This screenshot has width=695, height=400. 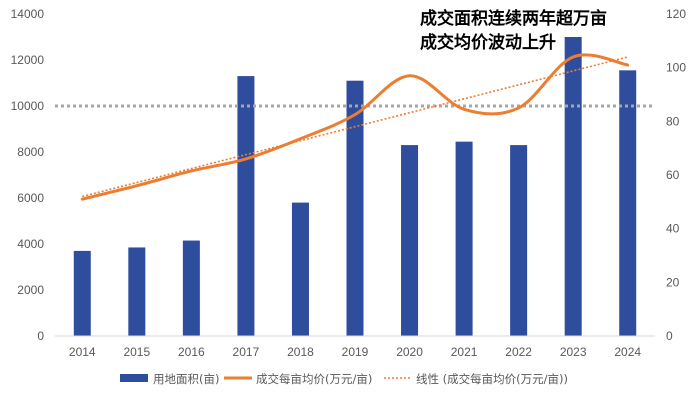 I want to click on right-tick-label: 80, so click(x=673, y=121).